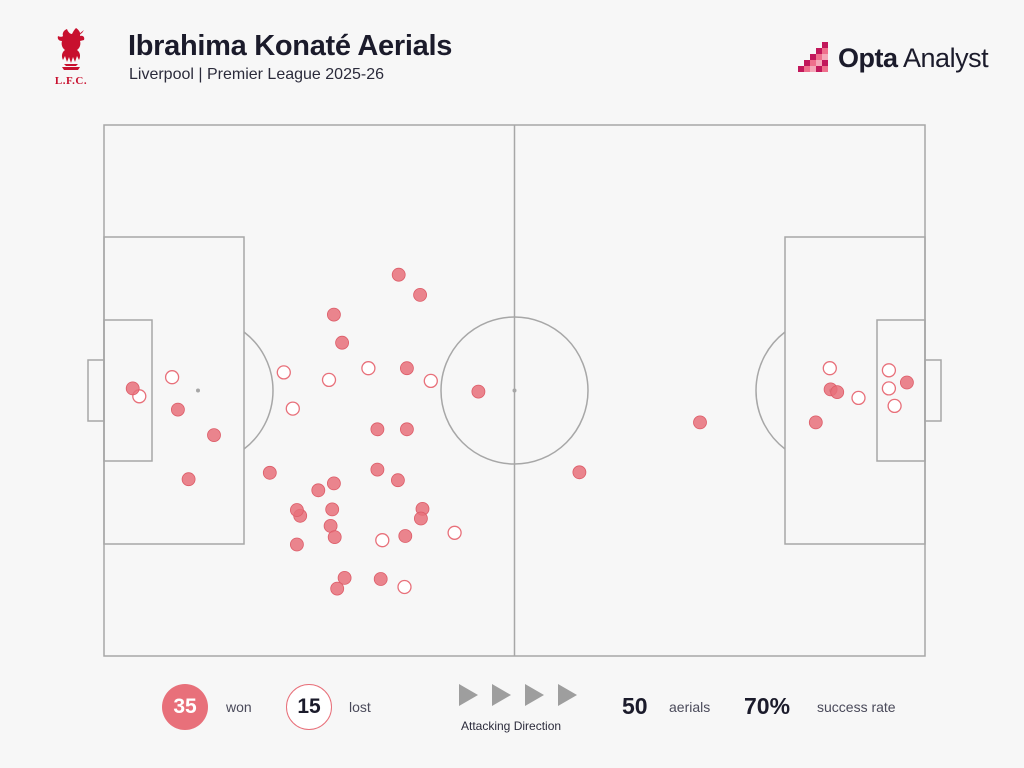  Describe the element at coordinates (198, 390) in the screenshot. I see `left-penalty-spot` at that location.